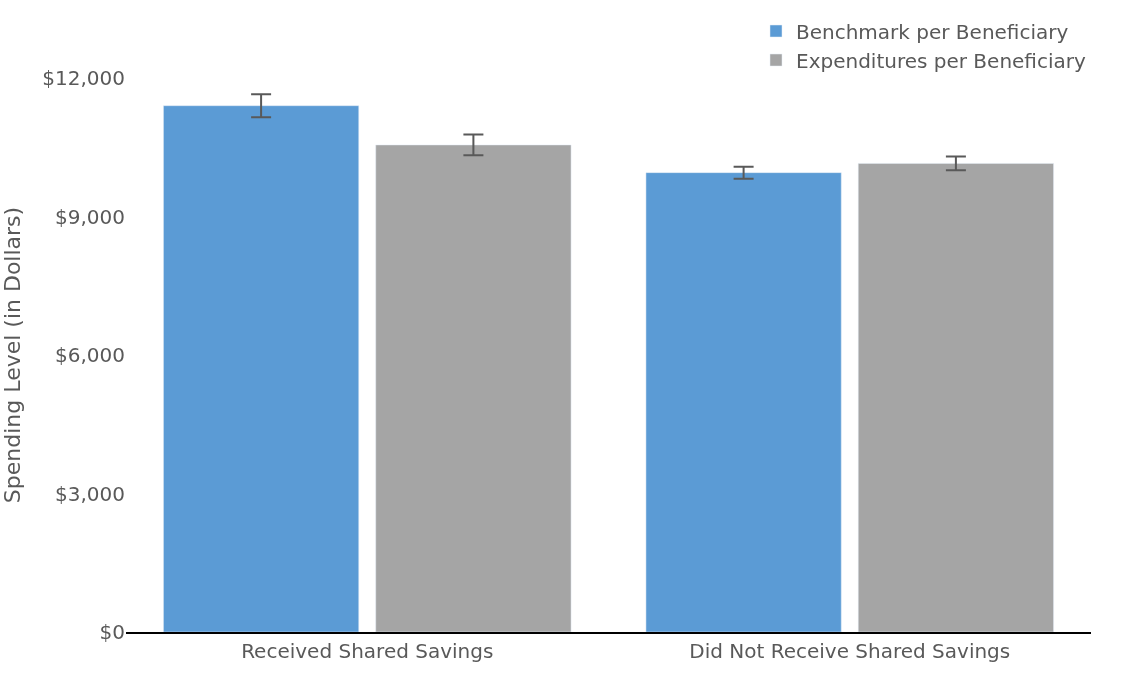 The image size is (1131, 692). I want to click on y-axis-title: Spending Level (in Dollars), so click(13, 355).